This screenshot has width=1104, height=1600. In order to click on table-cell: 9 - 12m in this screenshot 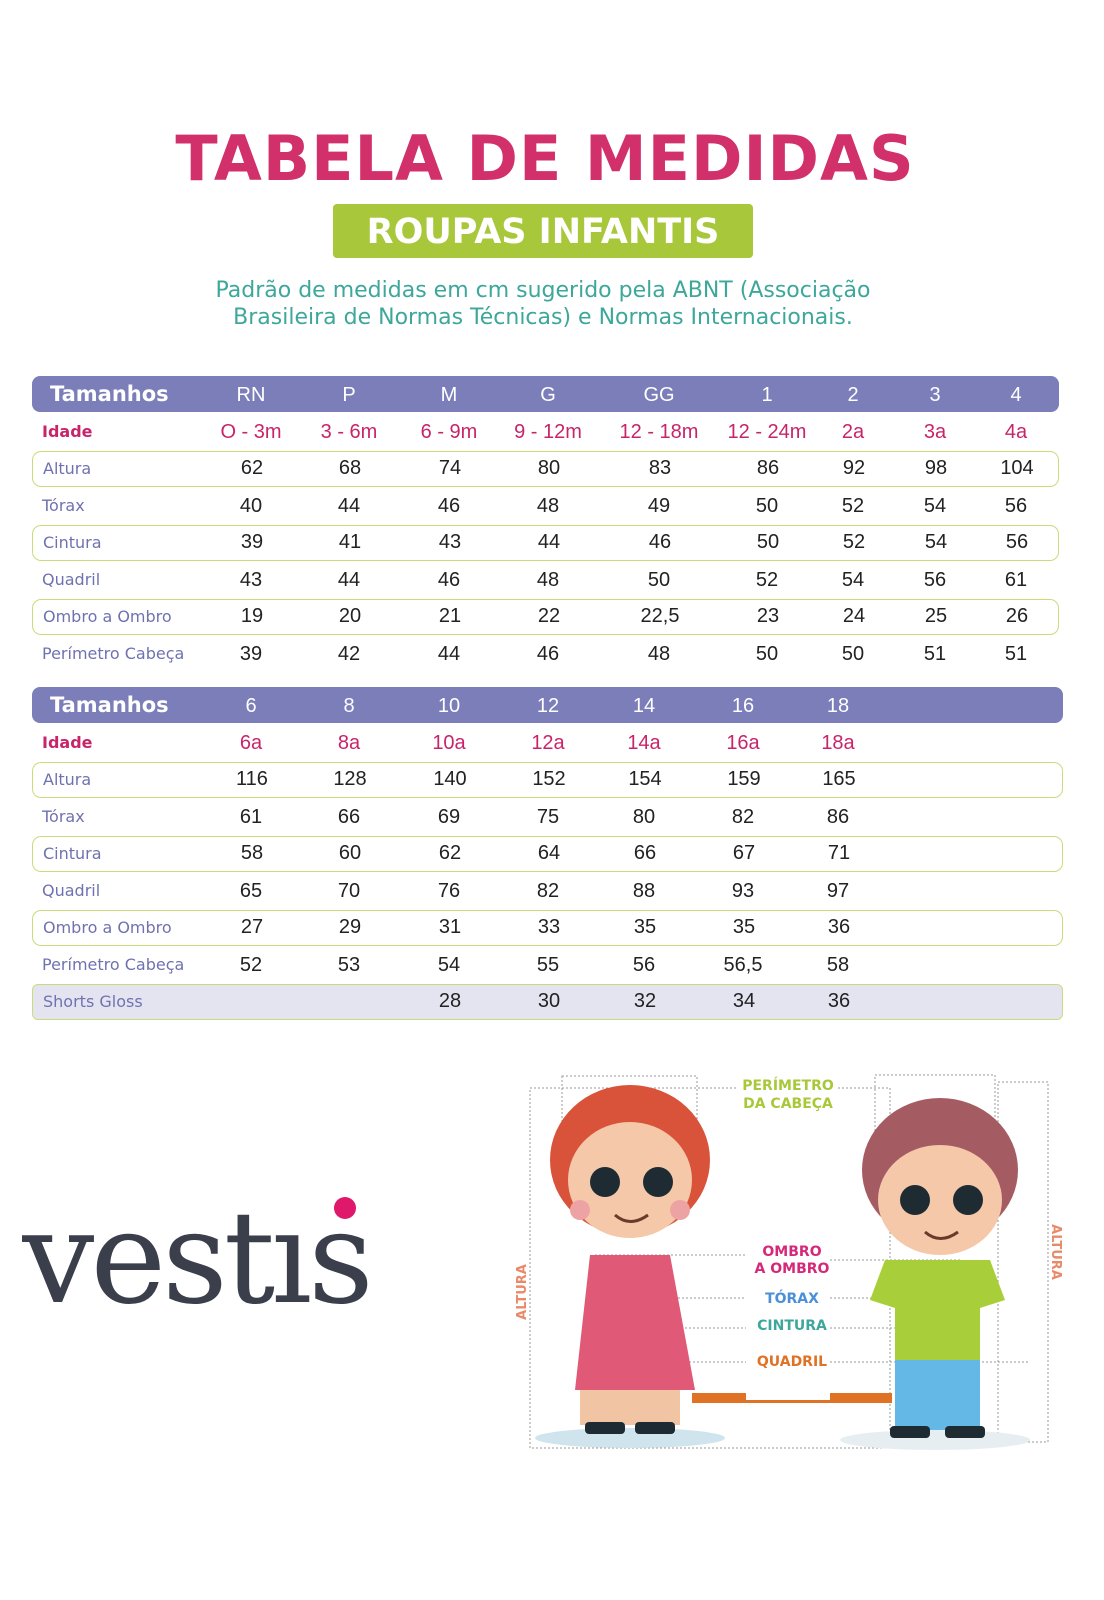, I will do `click(548, 432)`.